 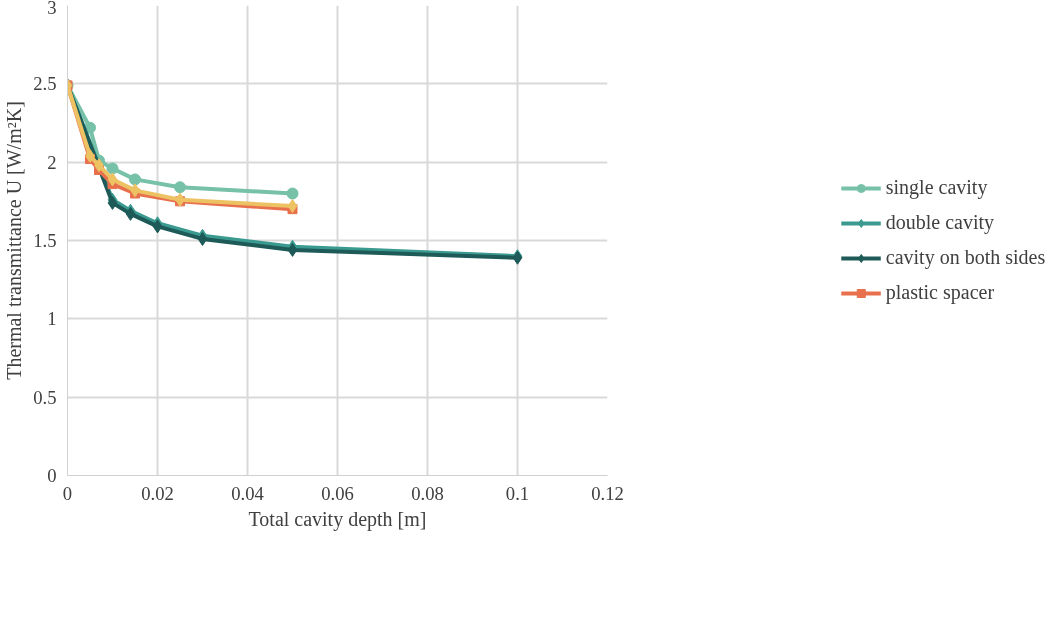 What do you see at coordinates (45, 397) in the screenshot?
I see `y-tick-label: 0.5` at bounding box center [45, 397].